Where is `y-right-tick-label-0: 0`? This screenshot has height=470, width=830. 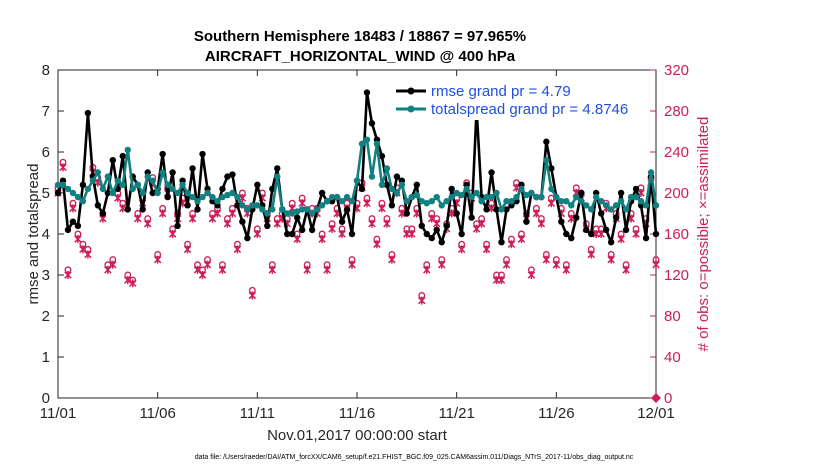 y-right-tick-label-0: 0 is located at coordinates (668, 398).